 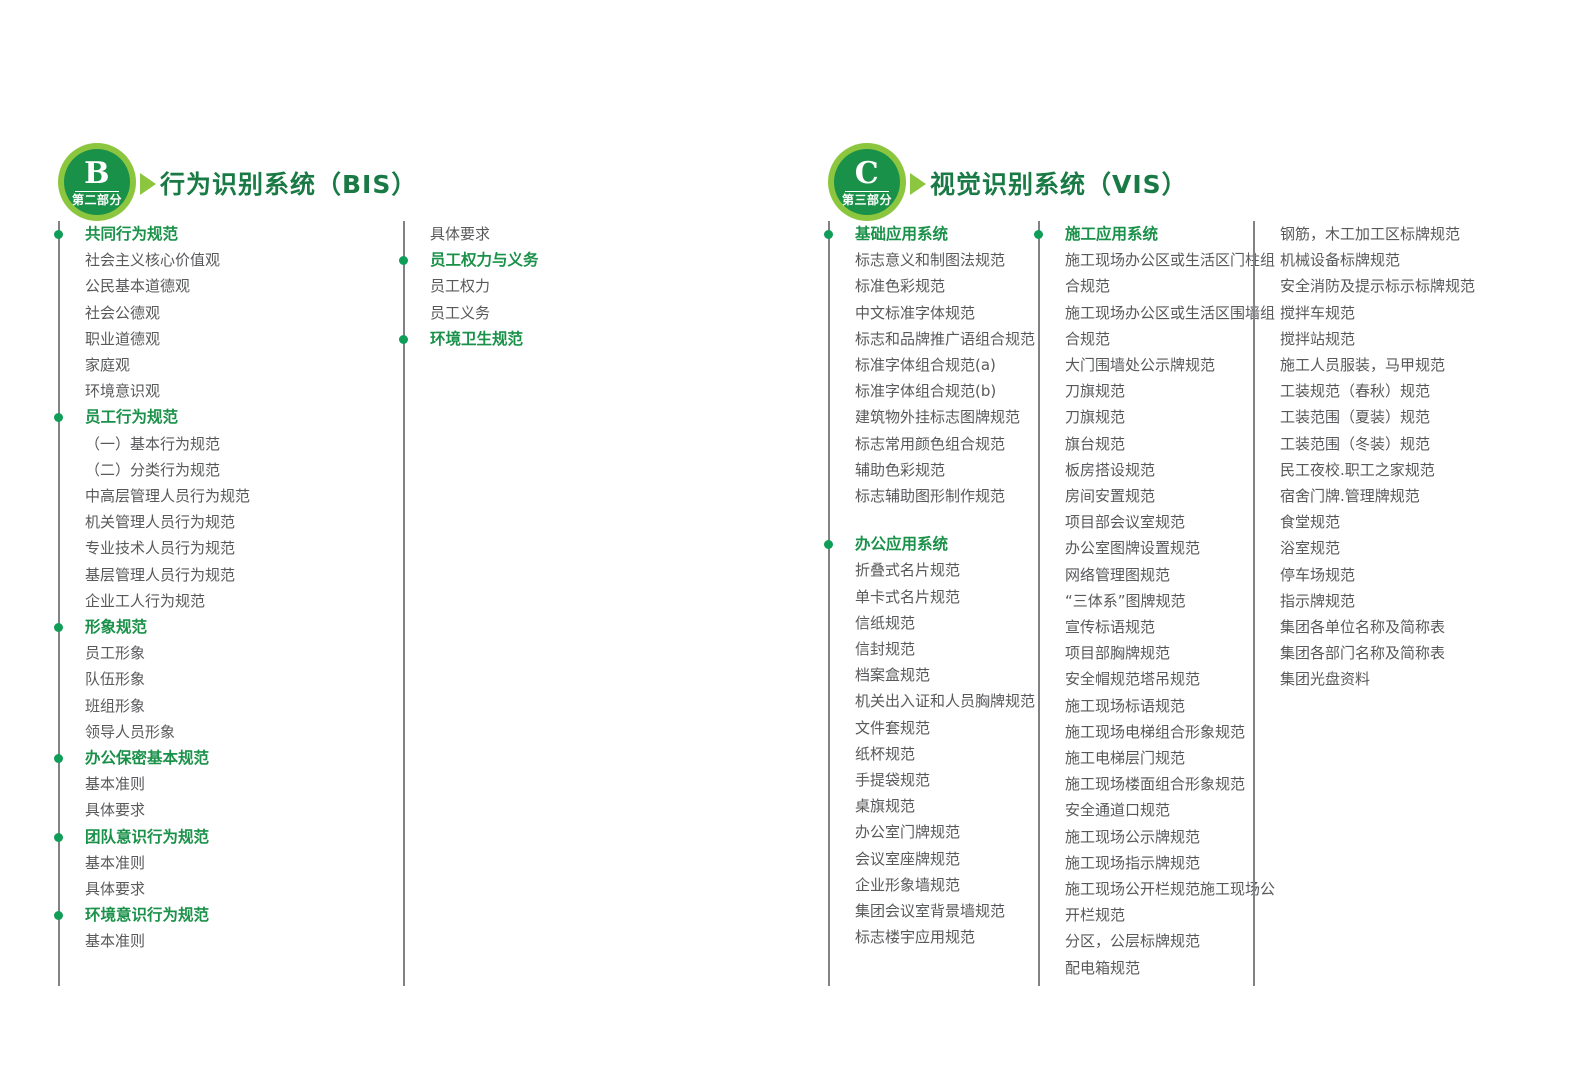 What do you see at coordinates (1159, 941) in the screenshot?
I see `outline-item: 分区，公层标牌规范` at bounding box center [1159, 941].